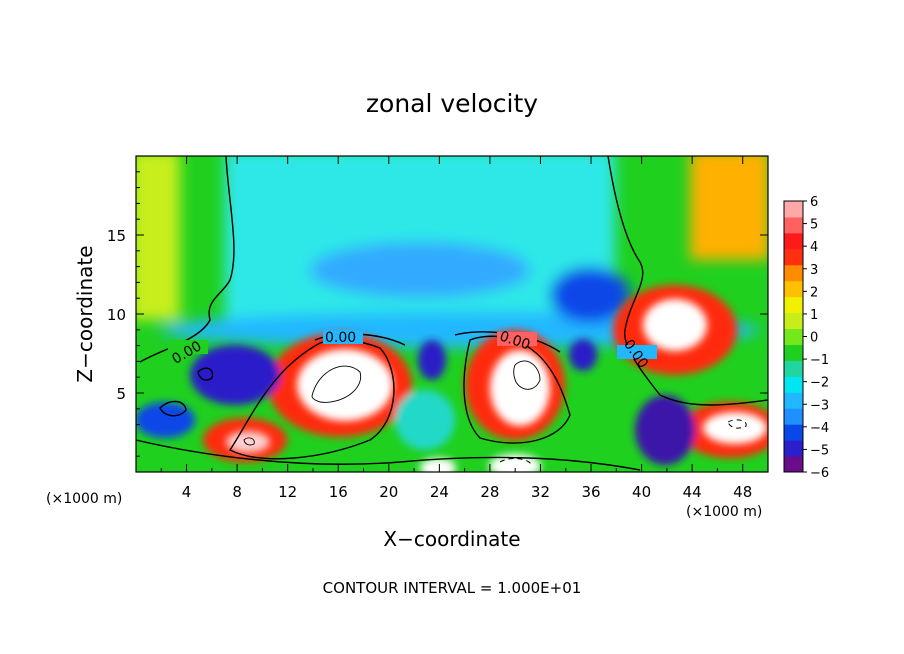 Image resolution: width=904 pixels, height=654 pixels. I want to click on colorbar-tick-label: −5, so click(819, 450).